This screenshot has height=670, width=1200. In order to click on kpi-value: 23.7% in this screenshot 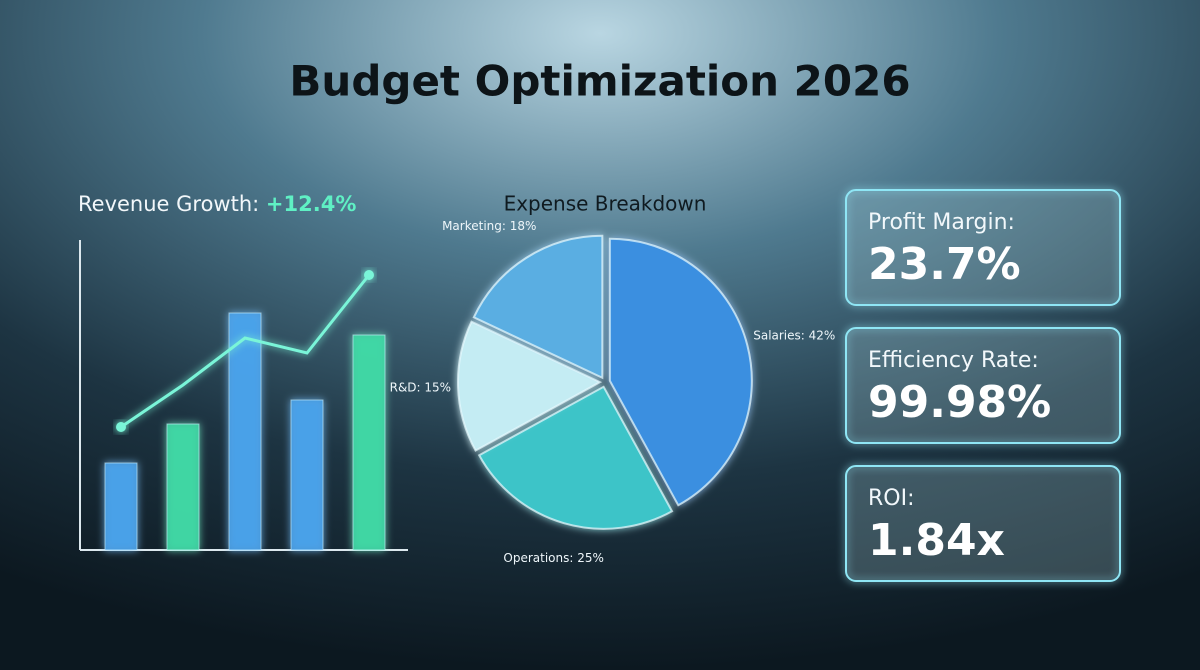, I will do `click(944, 264)`.